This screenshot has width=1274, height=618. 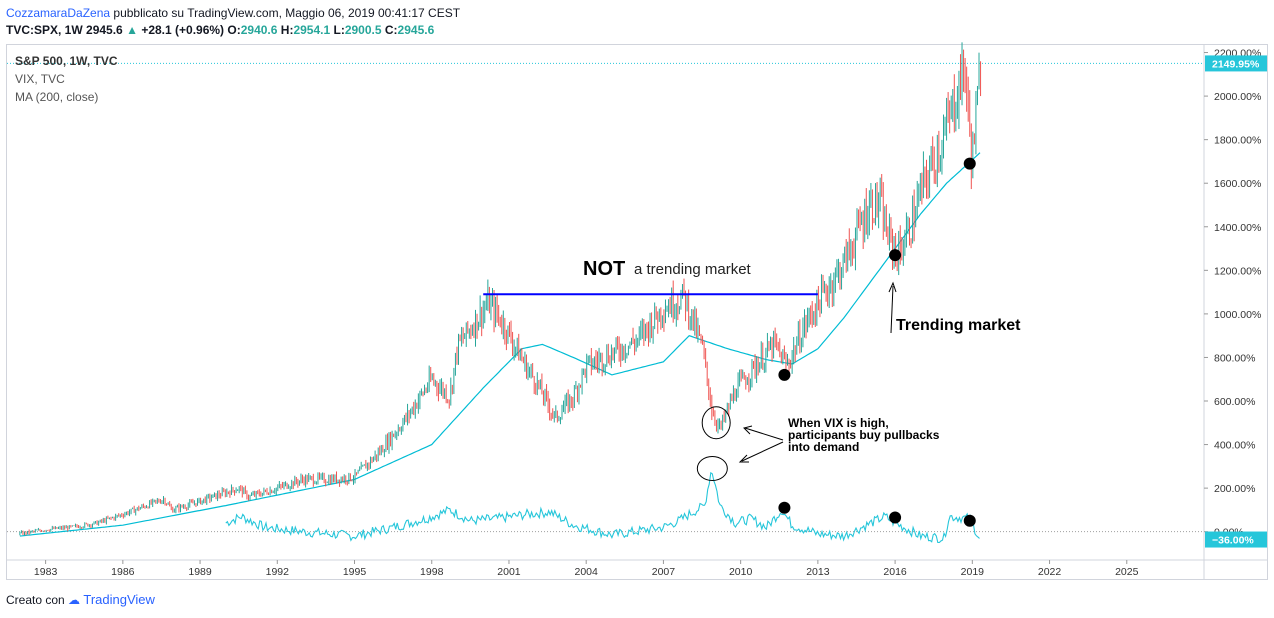 What do you see at coordinates (1127, 572) in the screenshot?
I see `x-tick-label: 2025` at bounding box center [1127, 572].